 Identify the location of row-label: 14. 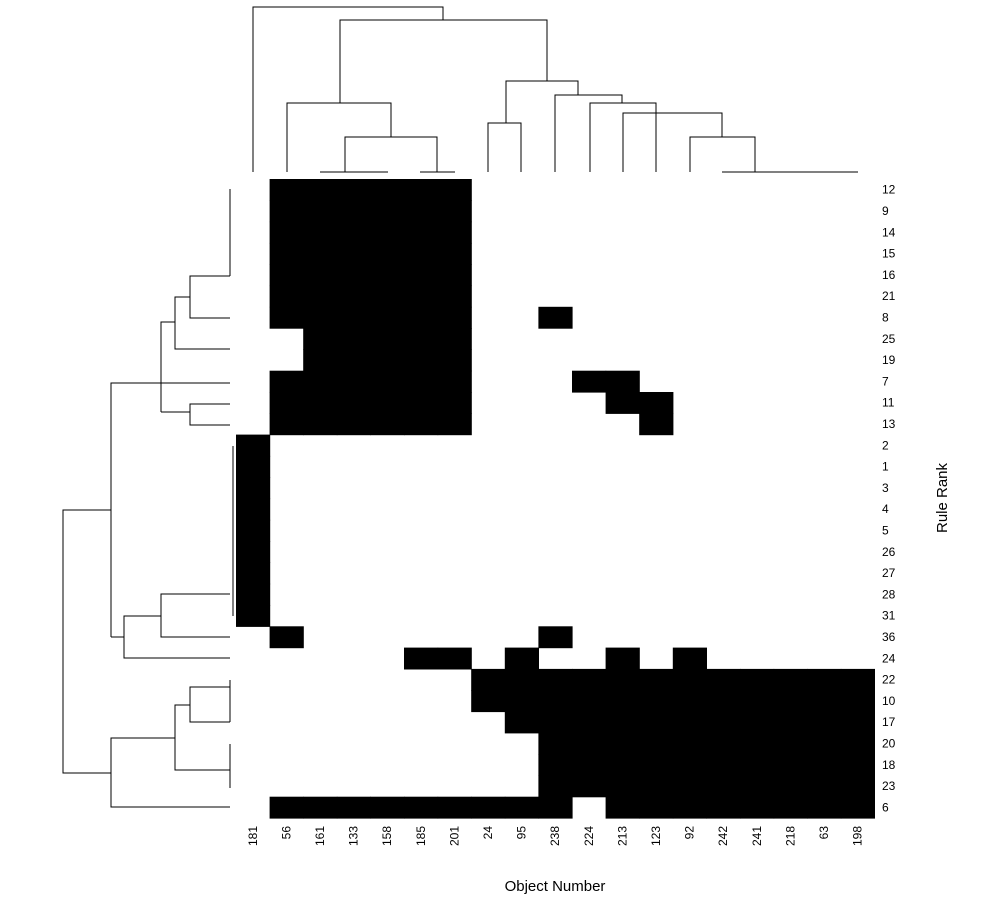
(889, 232).